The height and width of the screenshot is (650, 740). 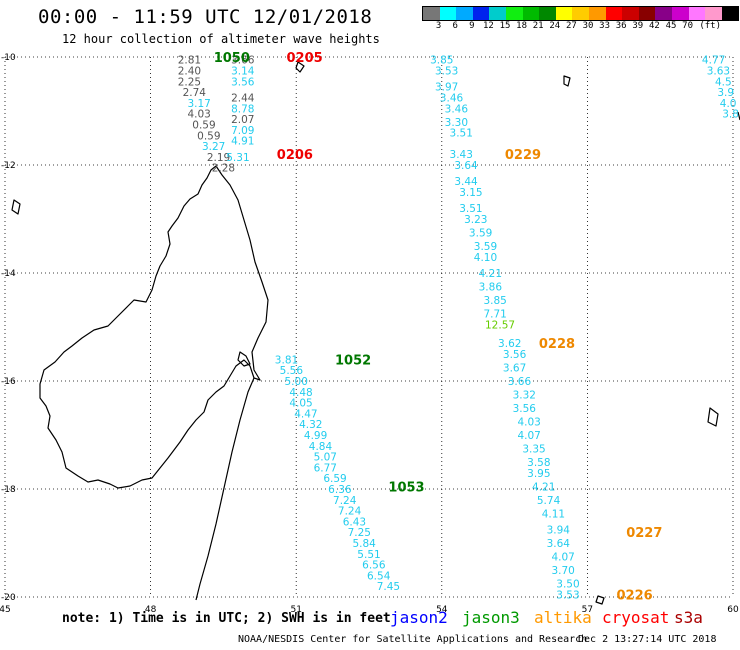 What do you see at coordinates (419, 617) in the screenshot?
I see `legend-jason2: jason2` at bounding box center [419, 617].